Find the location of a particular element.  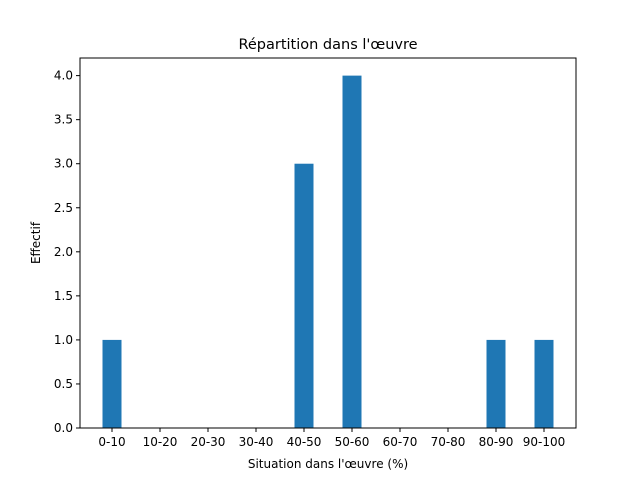

y-tick-label: 2.0 is located at coordinates (63, 252).